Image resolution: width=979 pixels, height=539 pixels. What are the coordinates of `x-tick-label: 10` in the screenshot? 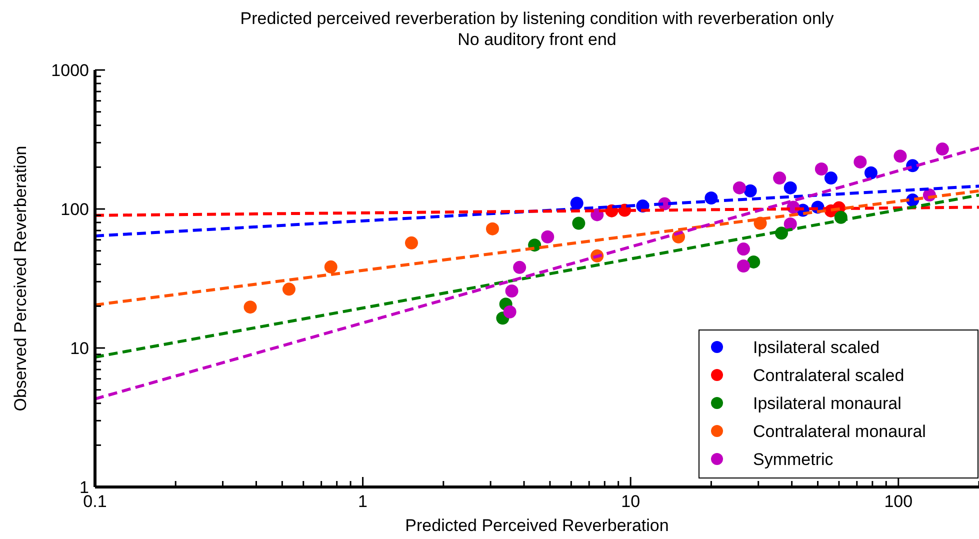 It's located at (630, 501).